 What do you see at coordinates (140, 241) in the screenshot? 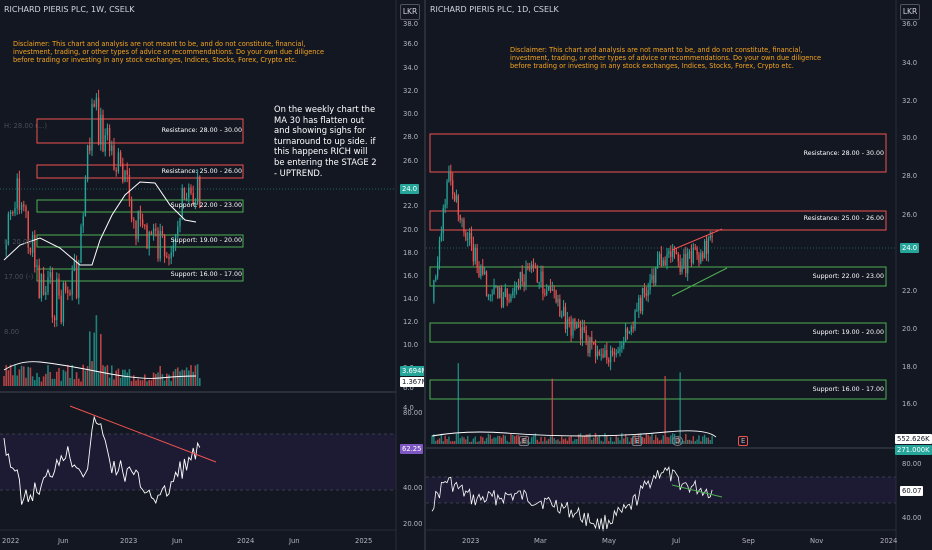
I see `weekly-zone-box` at bounding box center [140, 241].